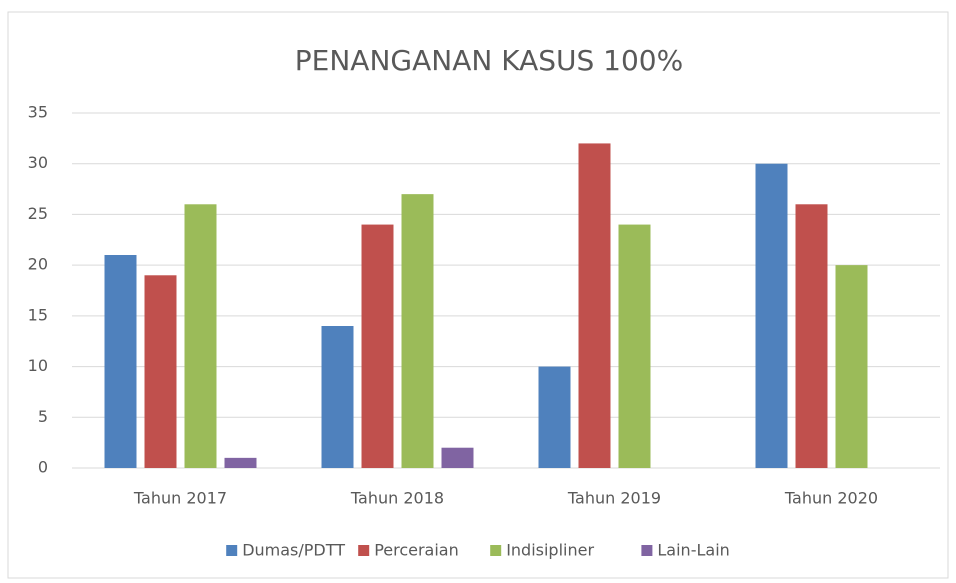  Describe the element at coordinates (38, 365) in the screenshot. I see `y-tick-label: 10` at that location.